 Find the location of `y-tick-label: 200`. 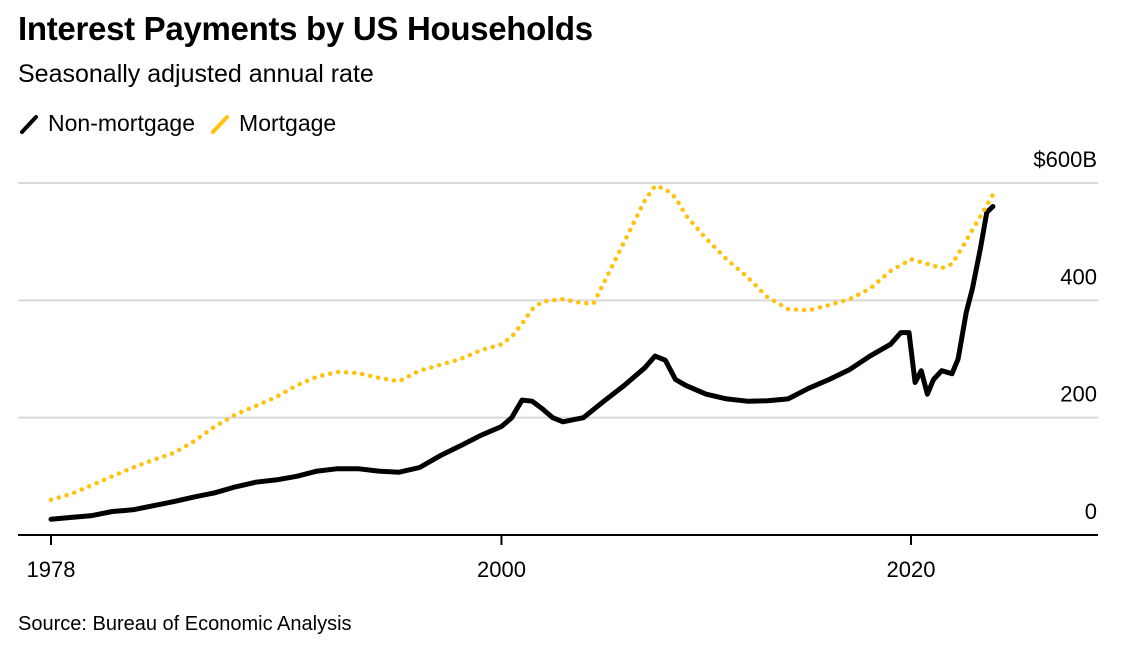

y-tick-label: 200 is located at coordinates (1078, 394).